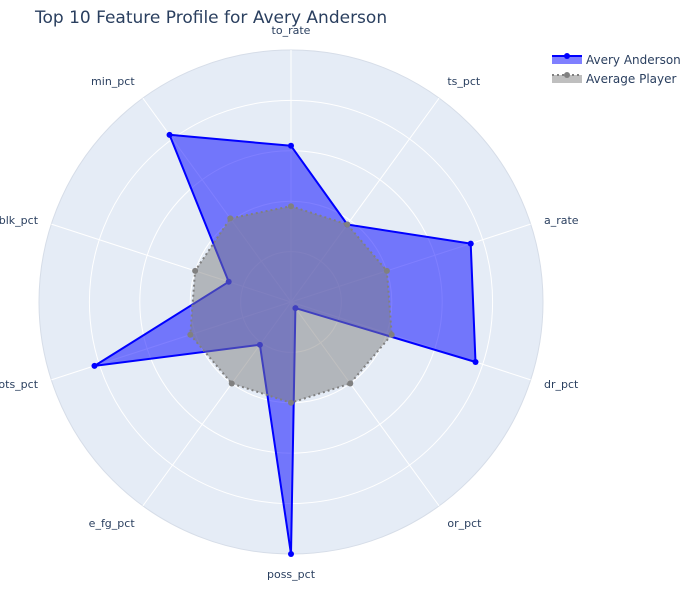 The height and width of the screenshot is (600, 700). What do you see at coordinates (291, 574) in the screenshot?
I see `axis-label-poss-pct: poss_pct` at bounding box center [291, 574].